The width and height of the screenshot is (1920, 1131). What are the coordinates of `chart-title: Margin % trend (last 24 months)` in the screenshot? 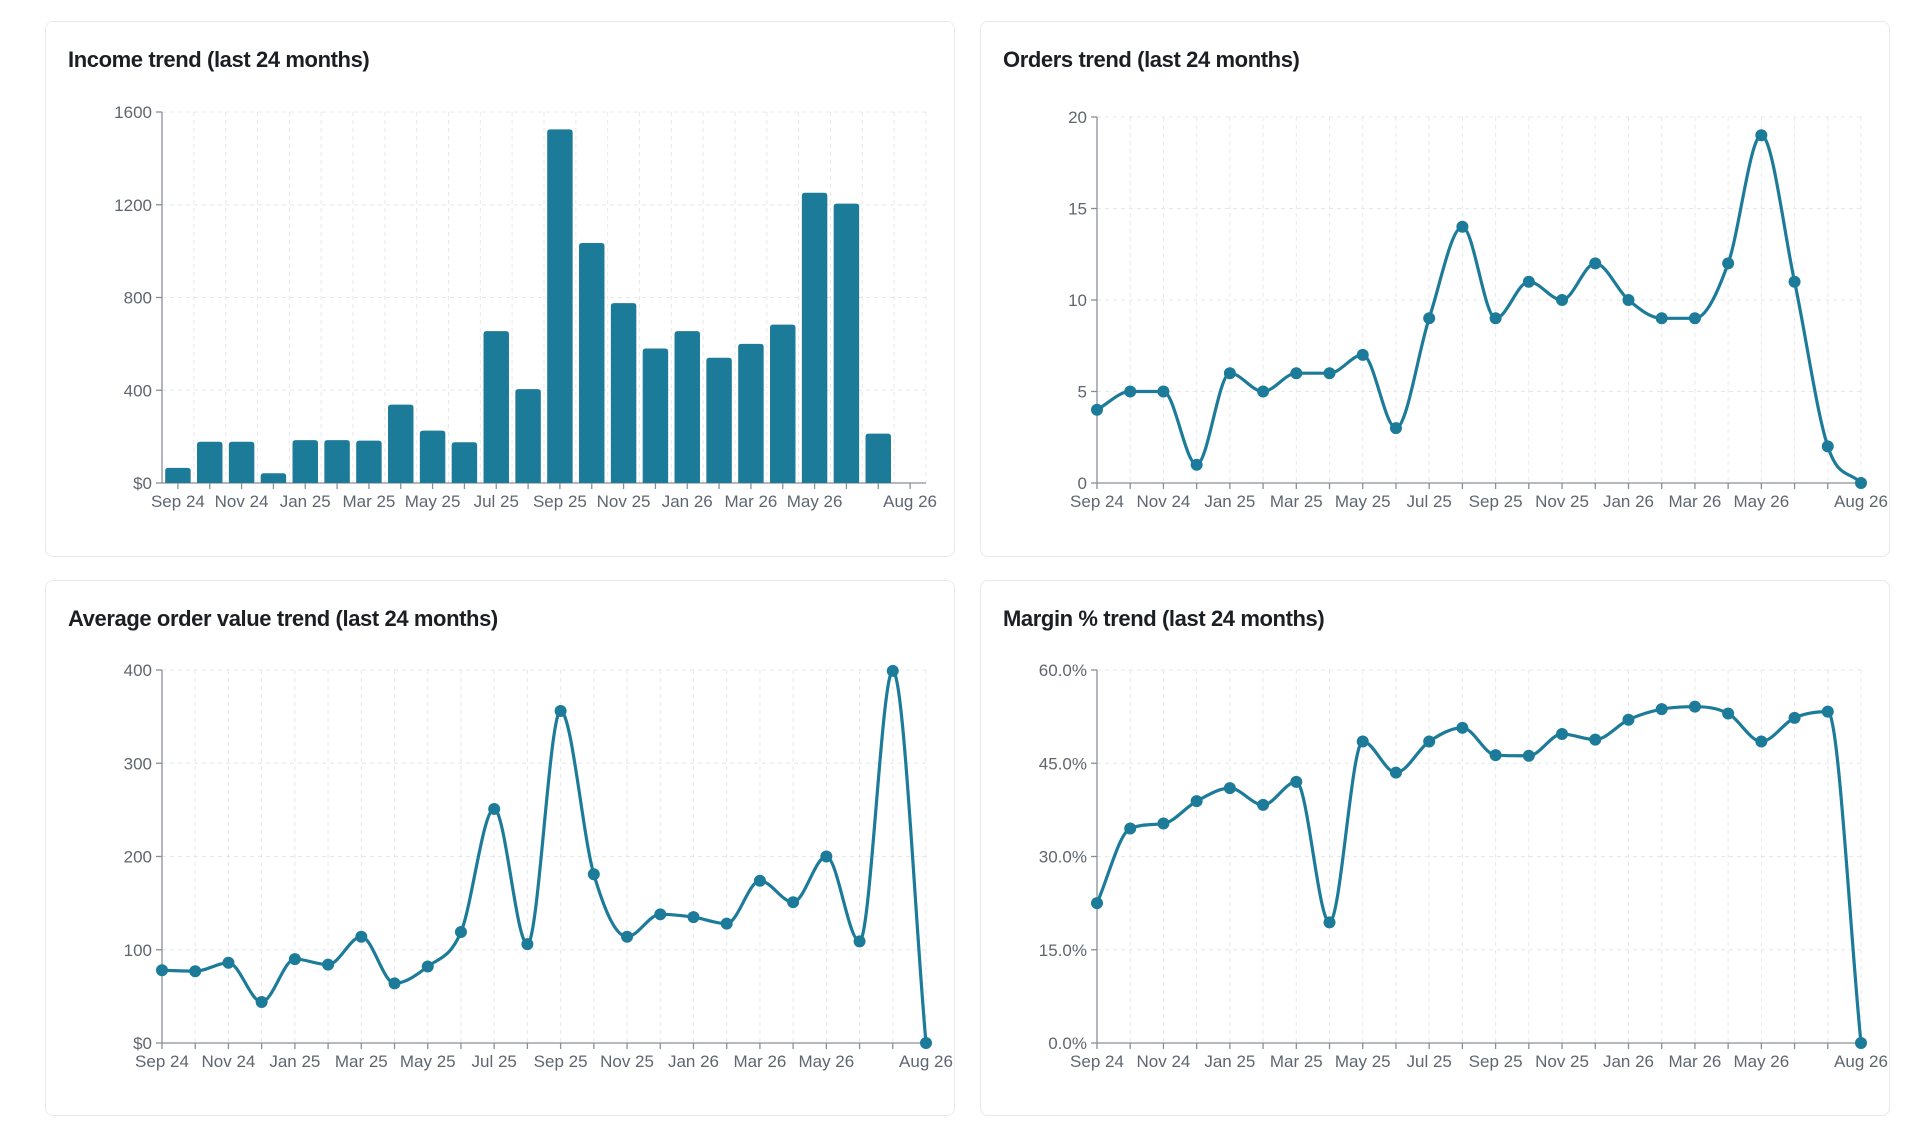 It's located at (1164, 618).